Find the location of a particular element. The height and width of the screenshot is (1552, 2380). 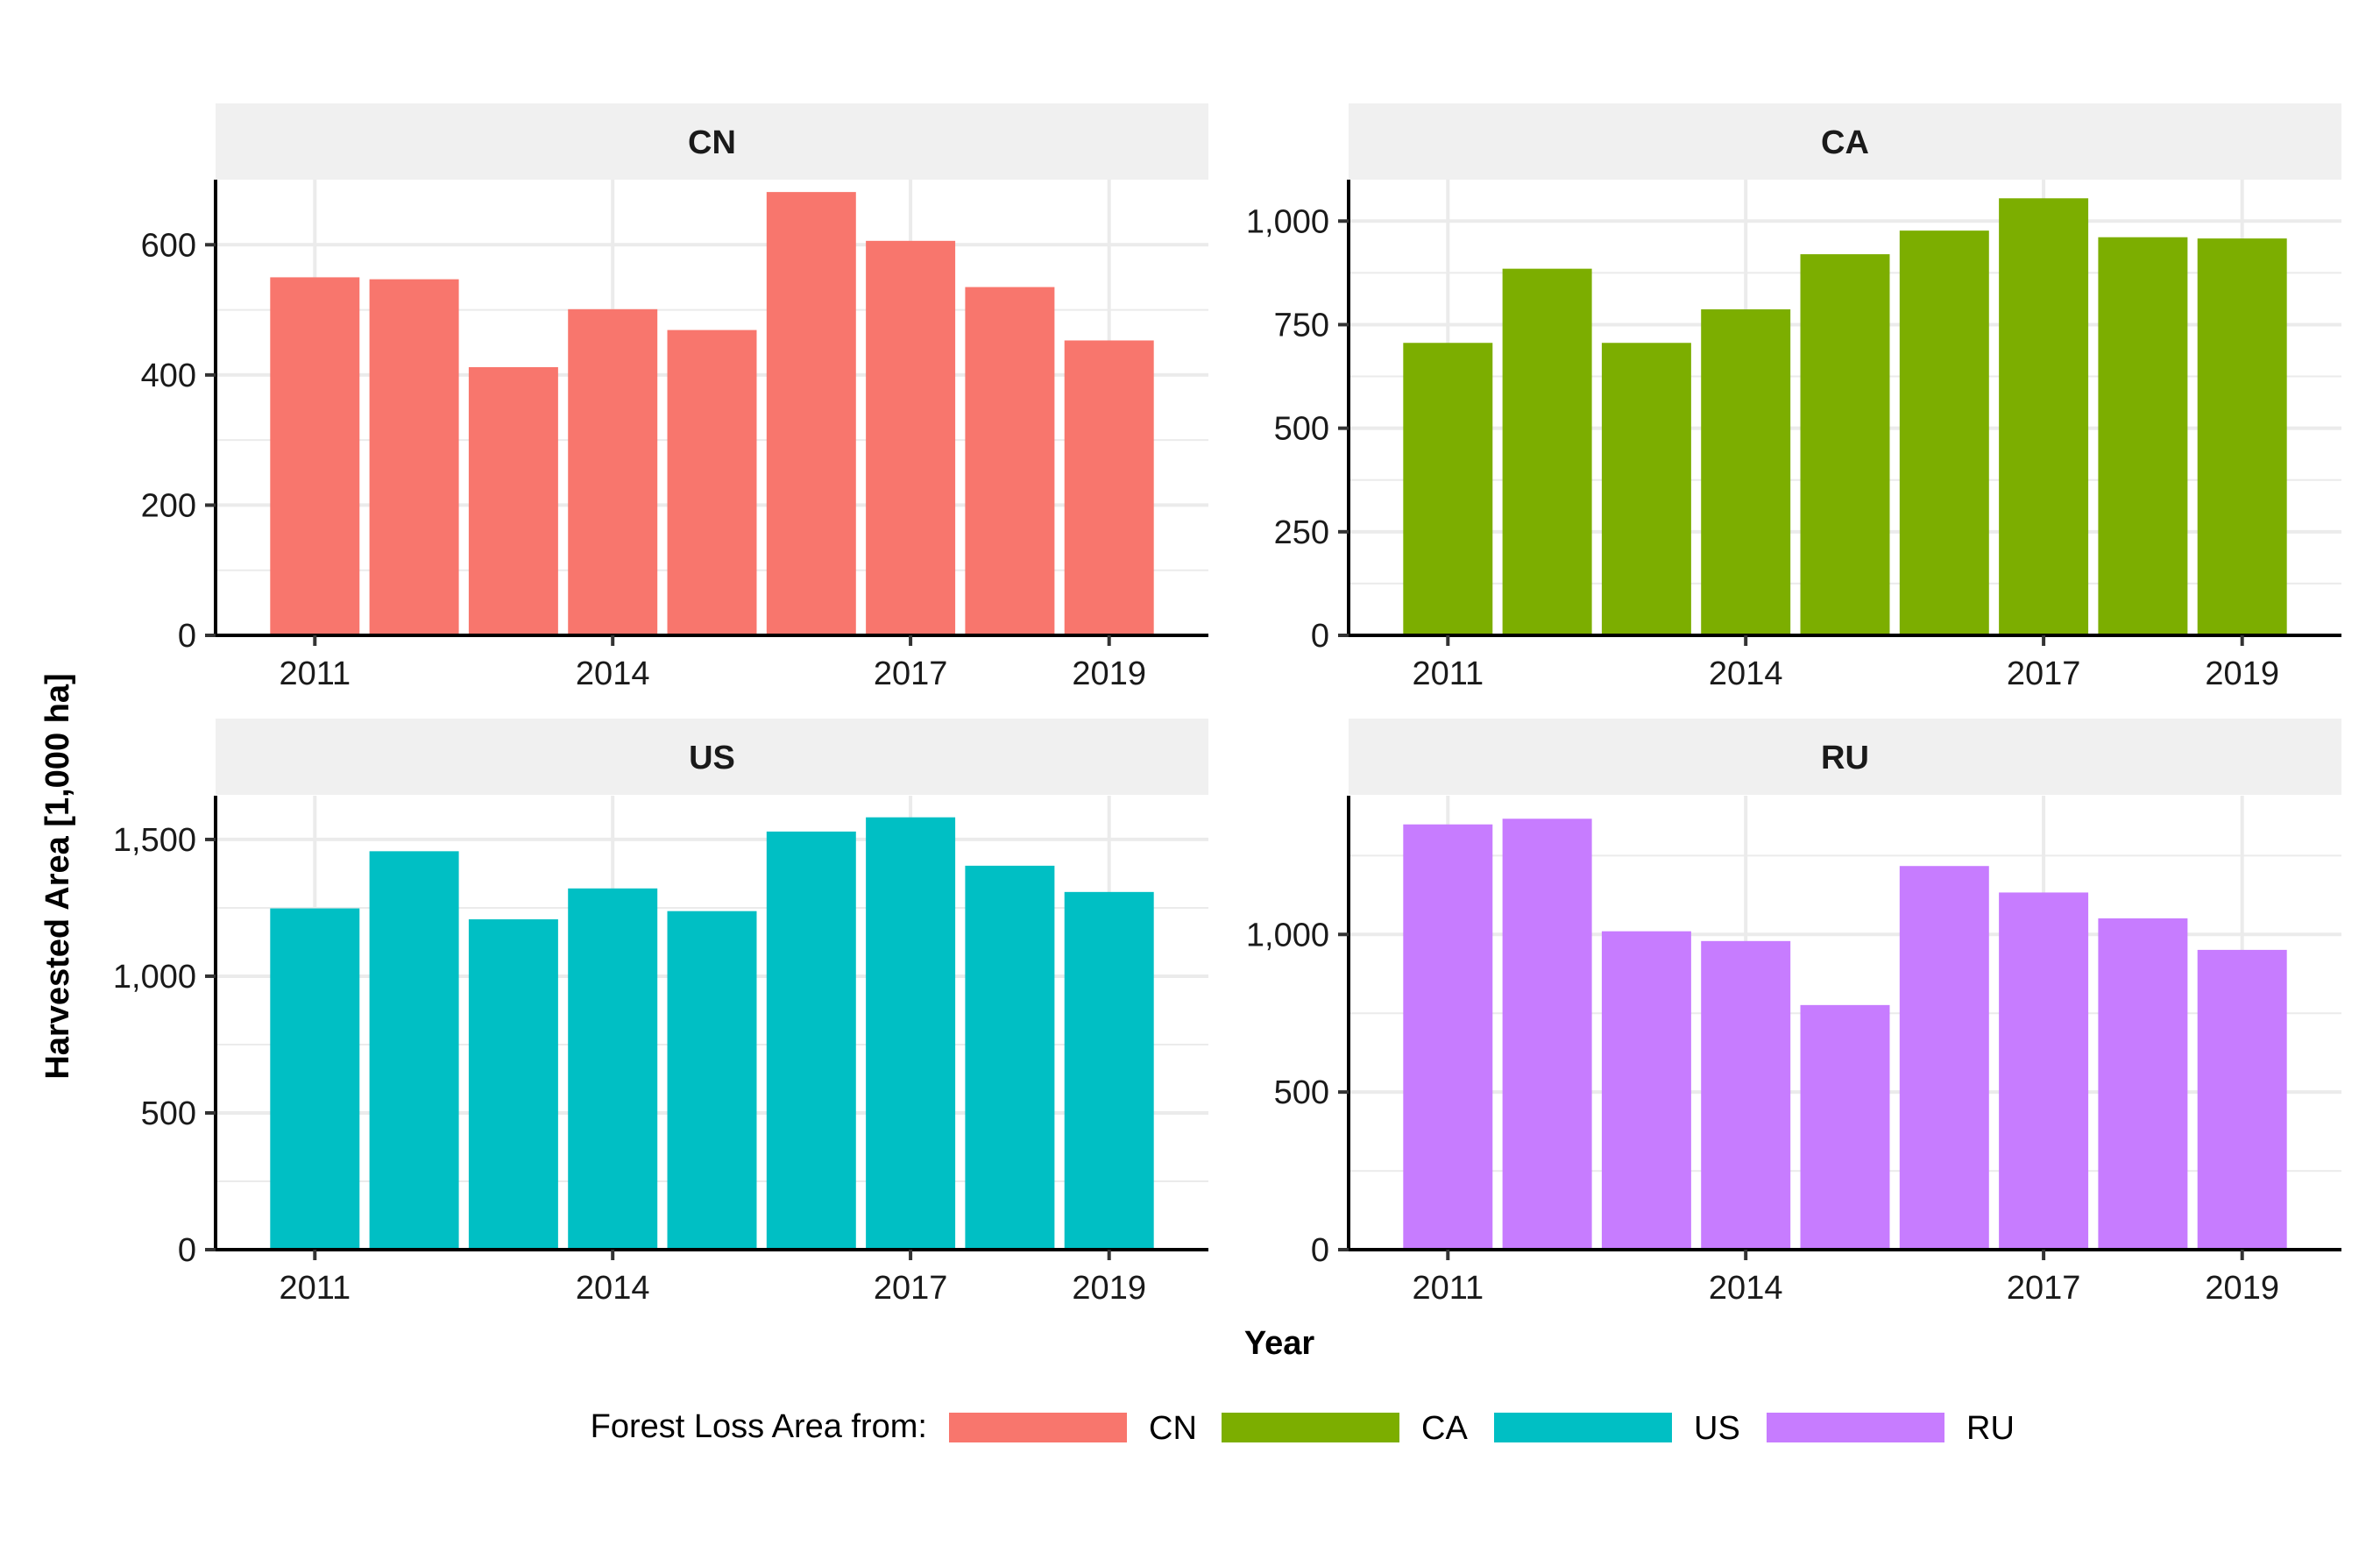

bar-cn-2012 is located at coordinates (414, 457).